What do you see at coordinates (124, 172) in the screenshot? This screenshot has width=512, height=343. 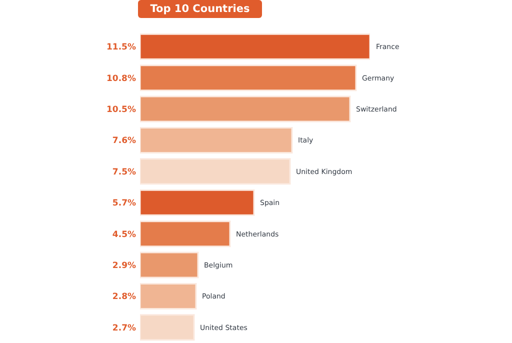 I see `data-label: 7.5%` at bounding box center [124, 172].